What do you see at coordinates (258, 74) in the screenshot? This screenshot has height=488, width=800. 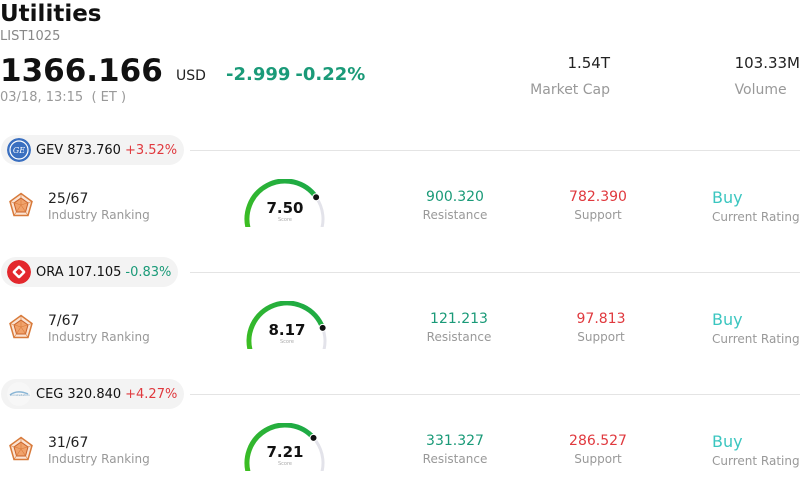 I see `change-value: -2.999` at bounding box center [258, 74].